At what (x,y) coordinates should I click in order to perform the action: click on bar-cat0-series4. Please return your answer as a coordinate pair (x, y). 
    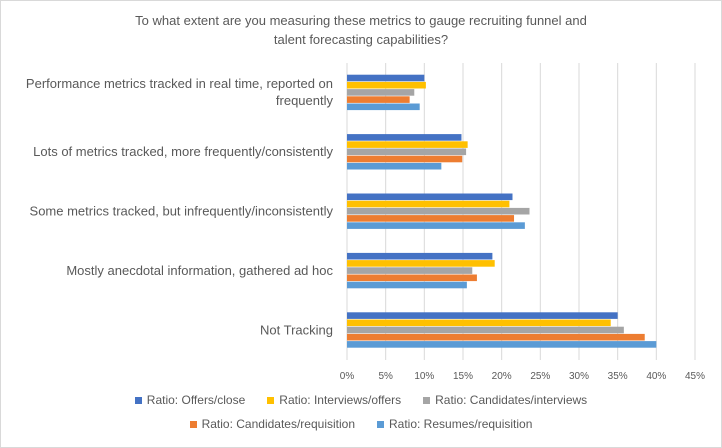
    Looking at the image, I should click on (383, 107).